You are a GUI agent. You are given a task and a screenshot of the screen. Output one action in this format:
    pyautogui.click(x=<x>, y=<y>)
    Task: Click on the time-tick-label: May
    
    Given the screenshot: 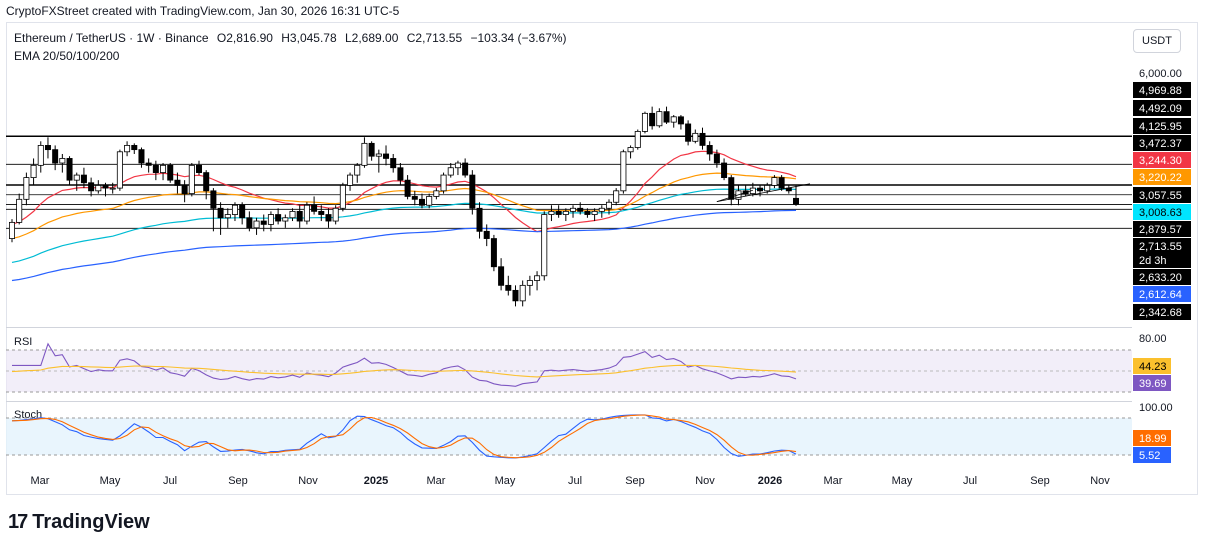 What is the action you would take?
    pyautogui.click(x=902, y=481)
    